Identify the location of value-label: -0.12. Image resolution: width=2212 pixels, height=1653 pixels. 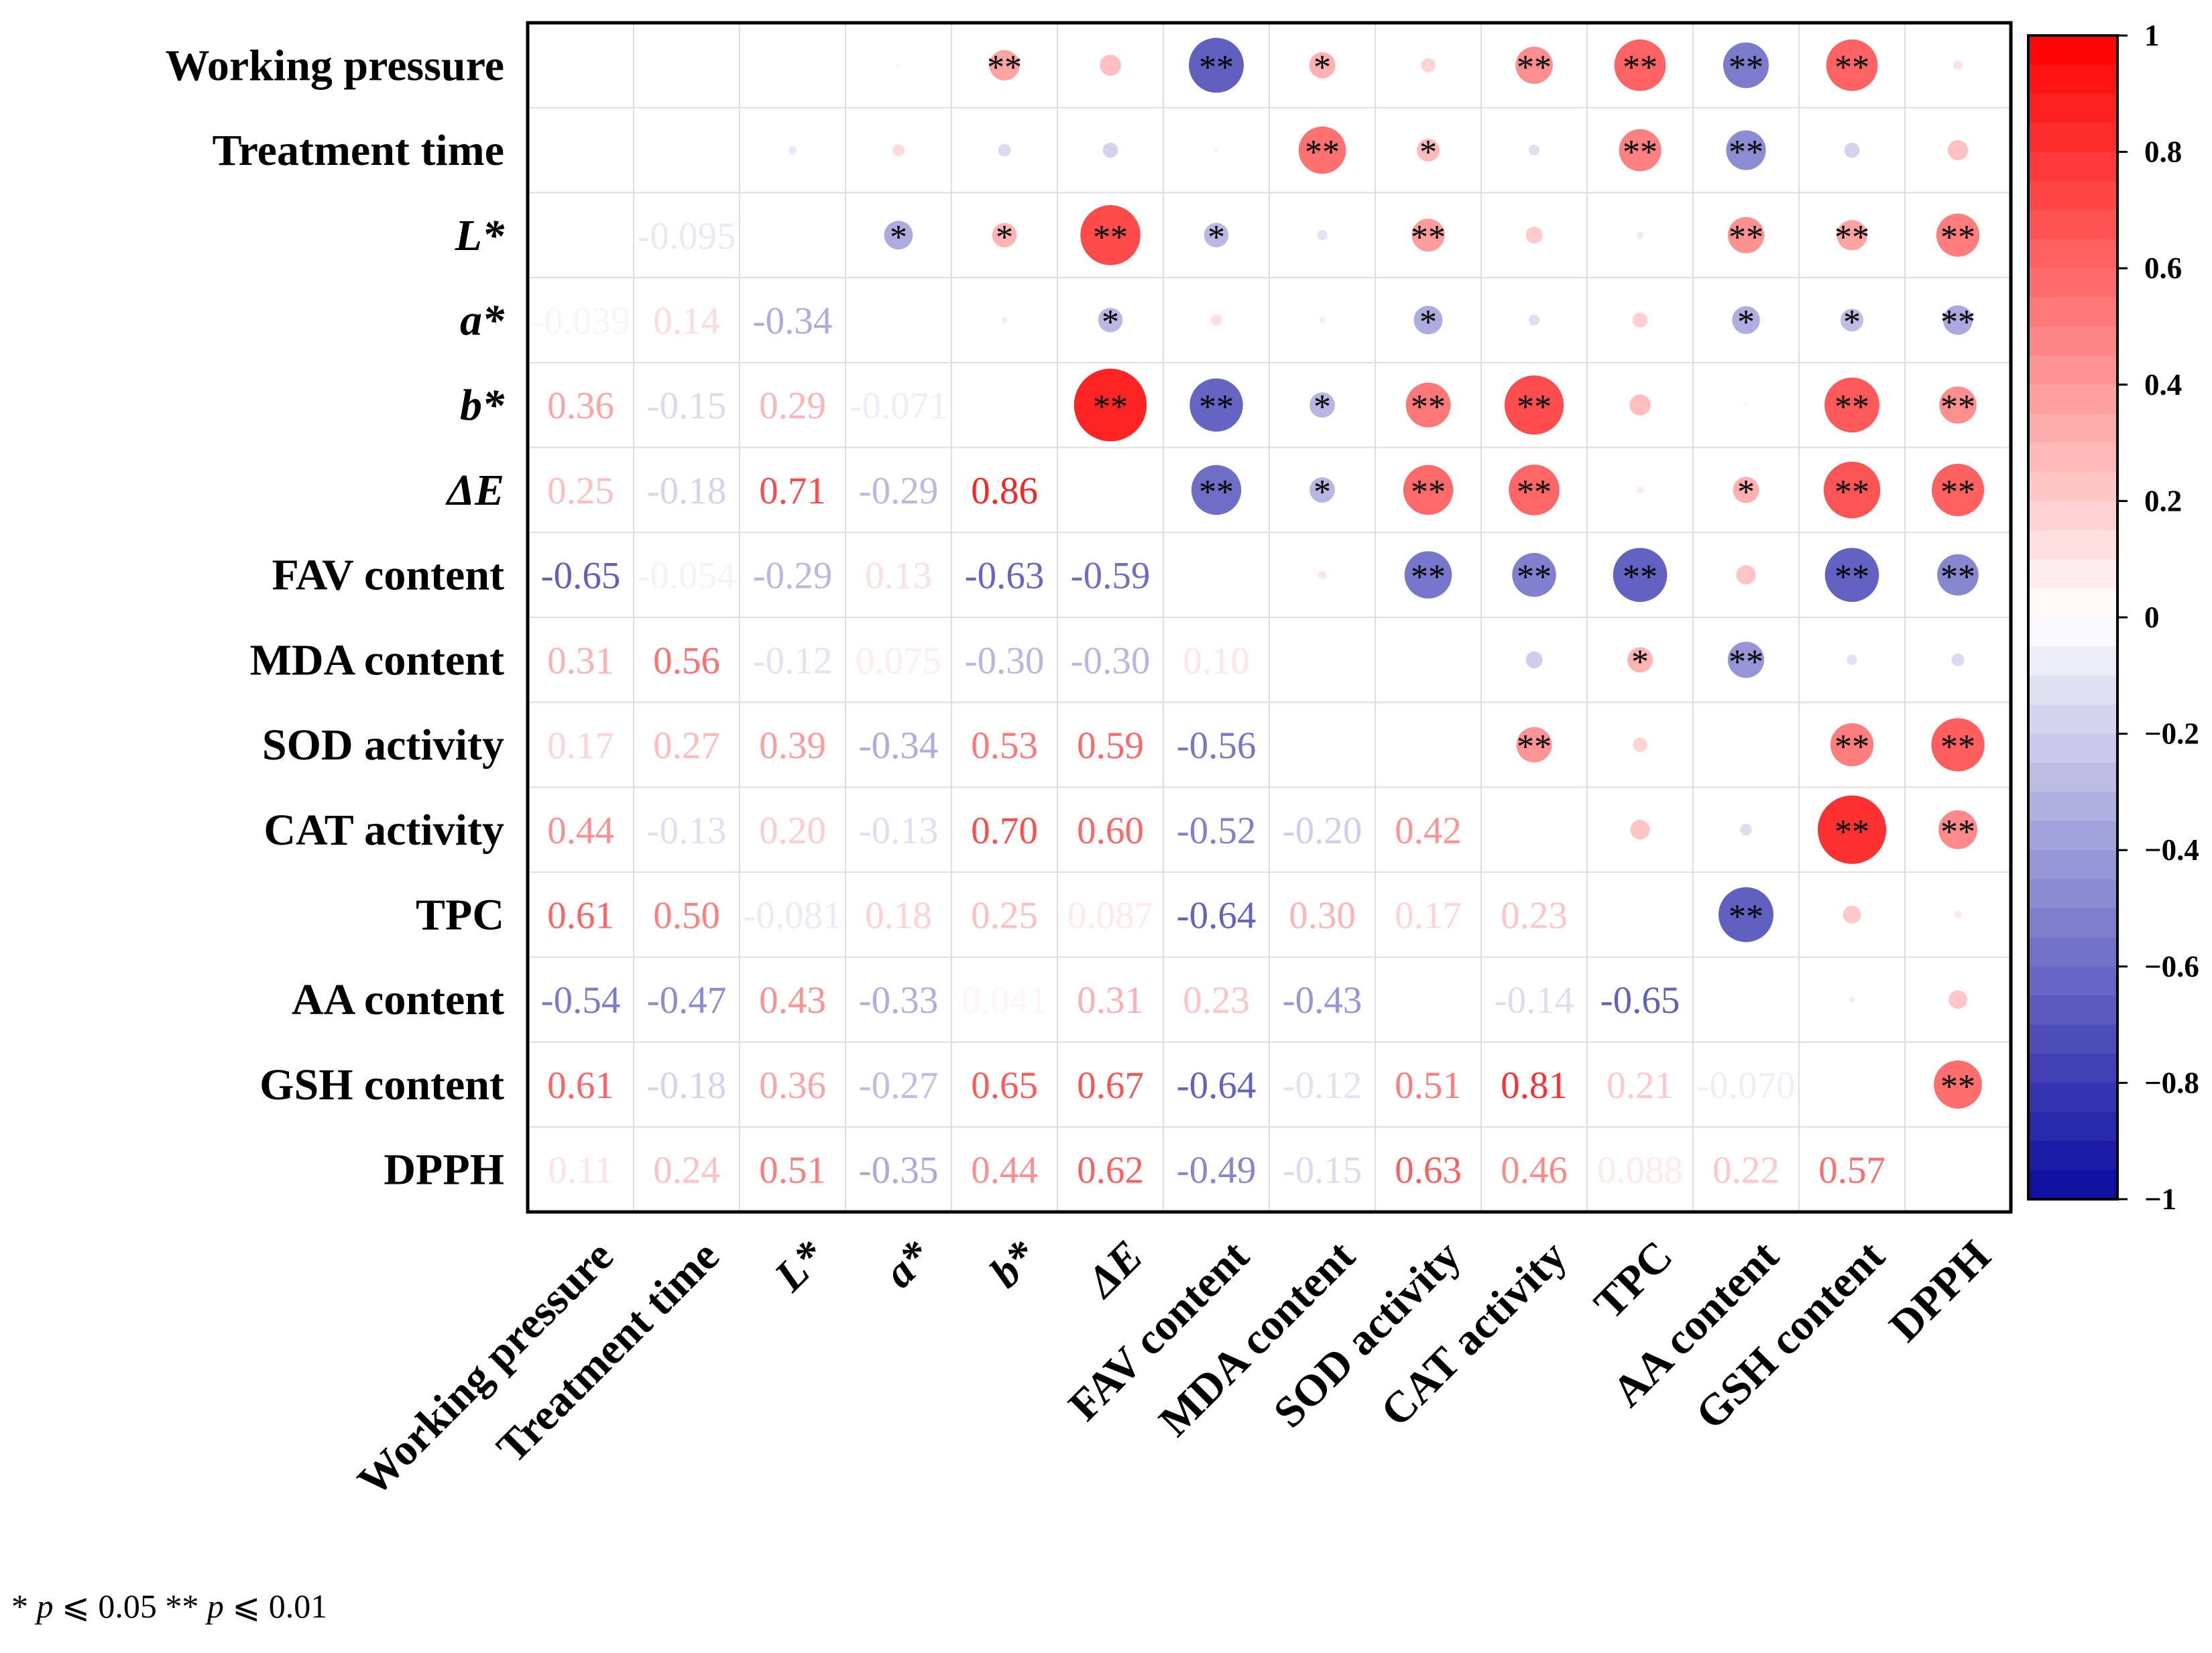
(1323, 1085).